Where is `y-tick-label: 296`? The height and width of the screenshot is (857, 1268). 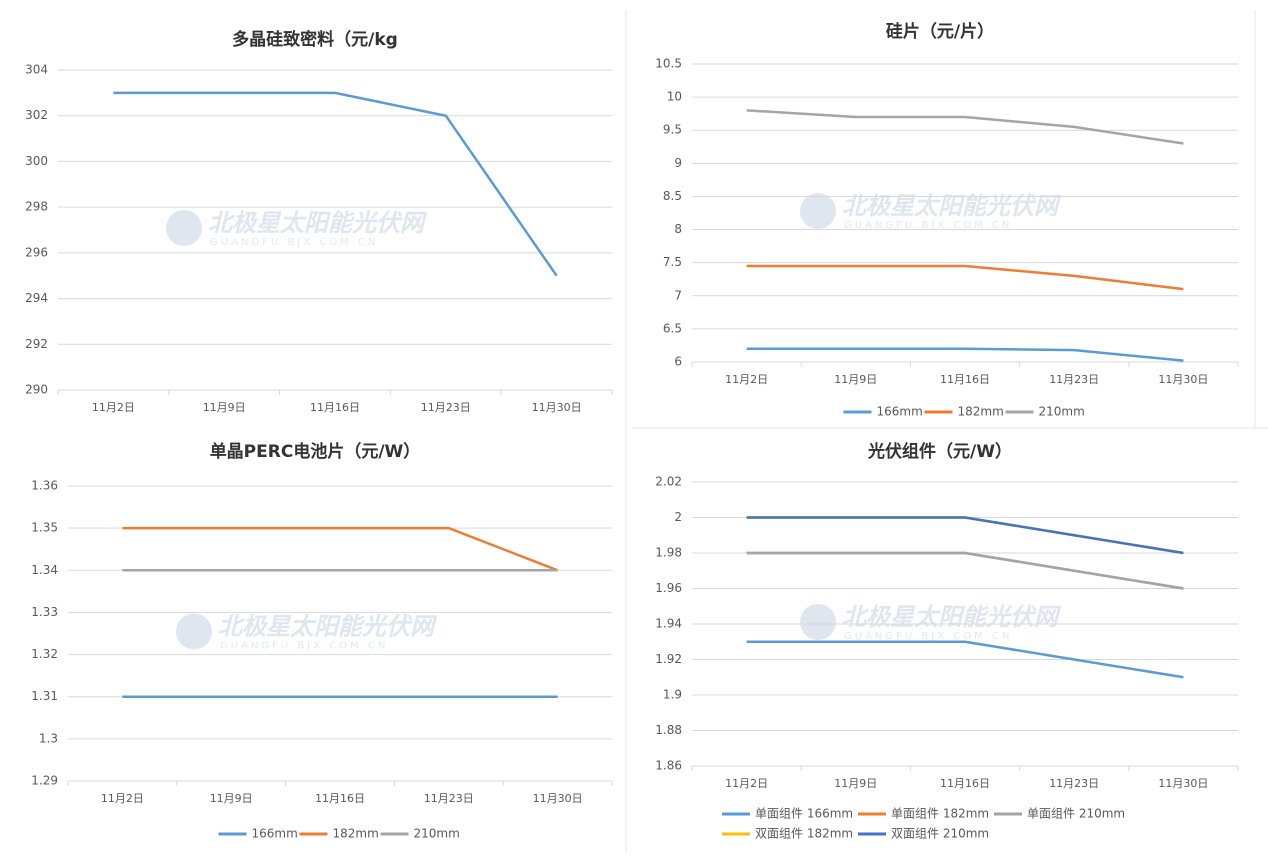 y-tick-label: 296 is located at coordinates (36, 252).